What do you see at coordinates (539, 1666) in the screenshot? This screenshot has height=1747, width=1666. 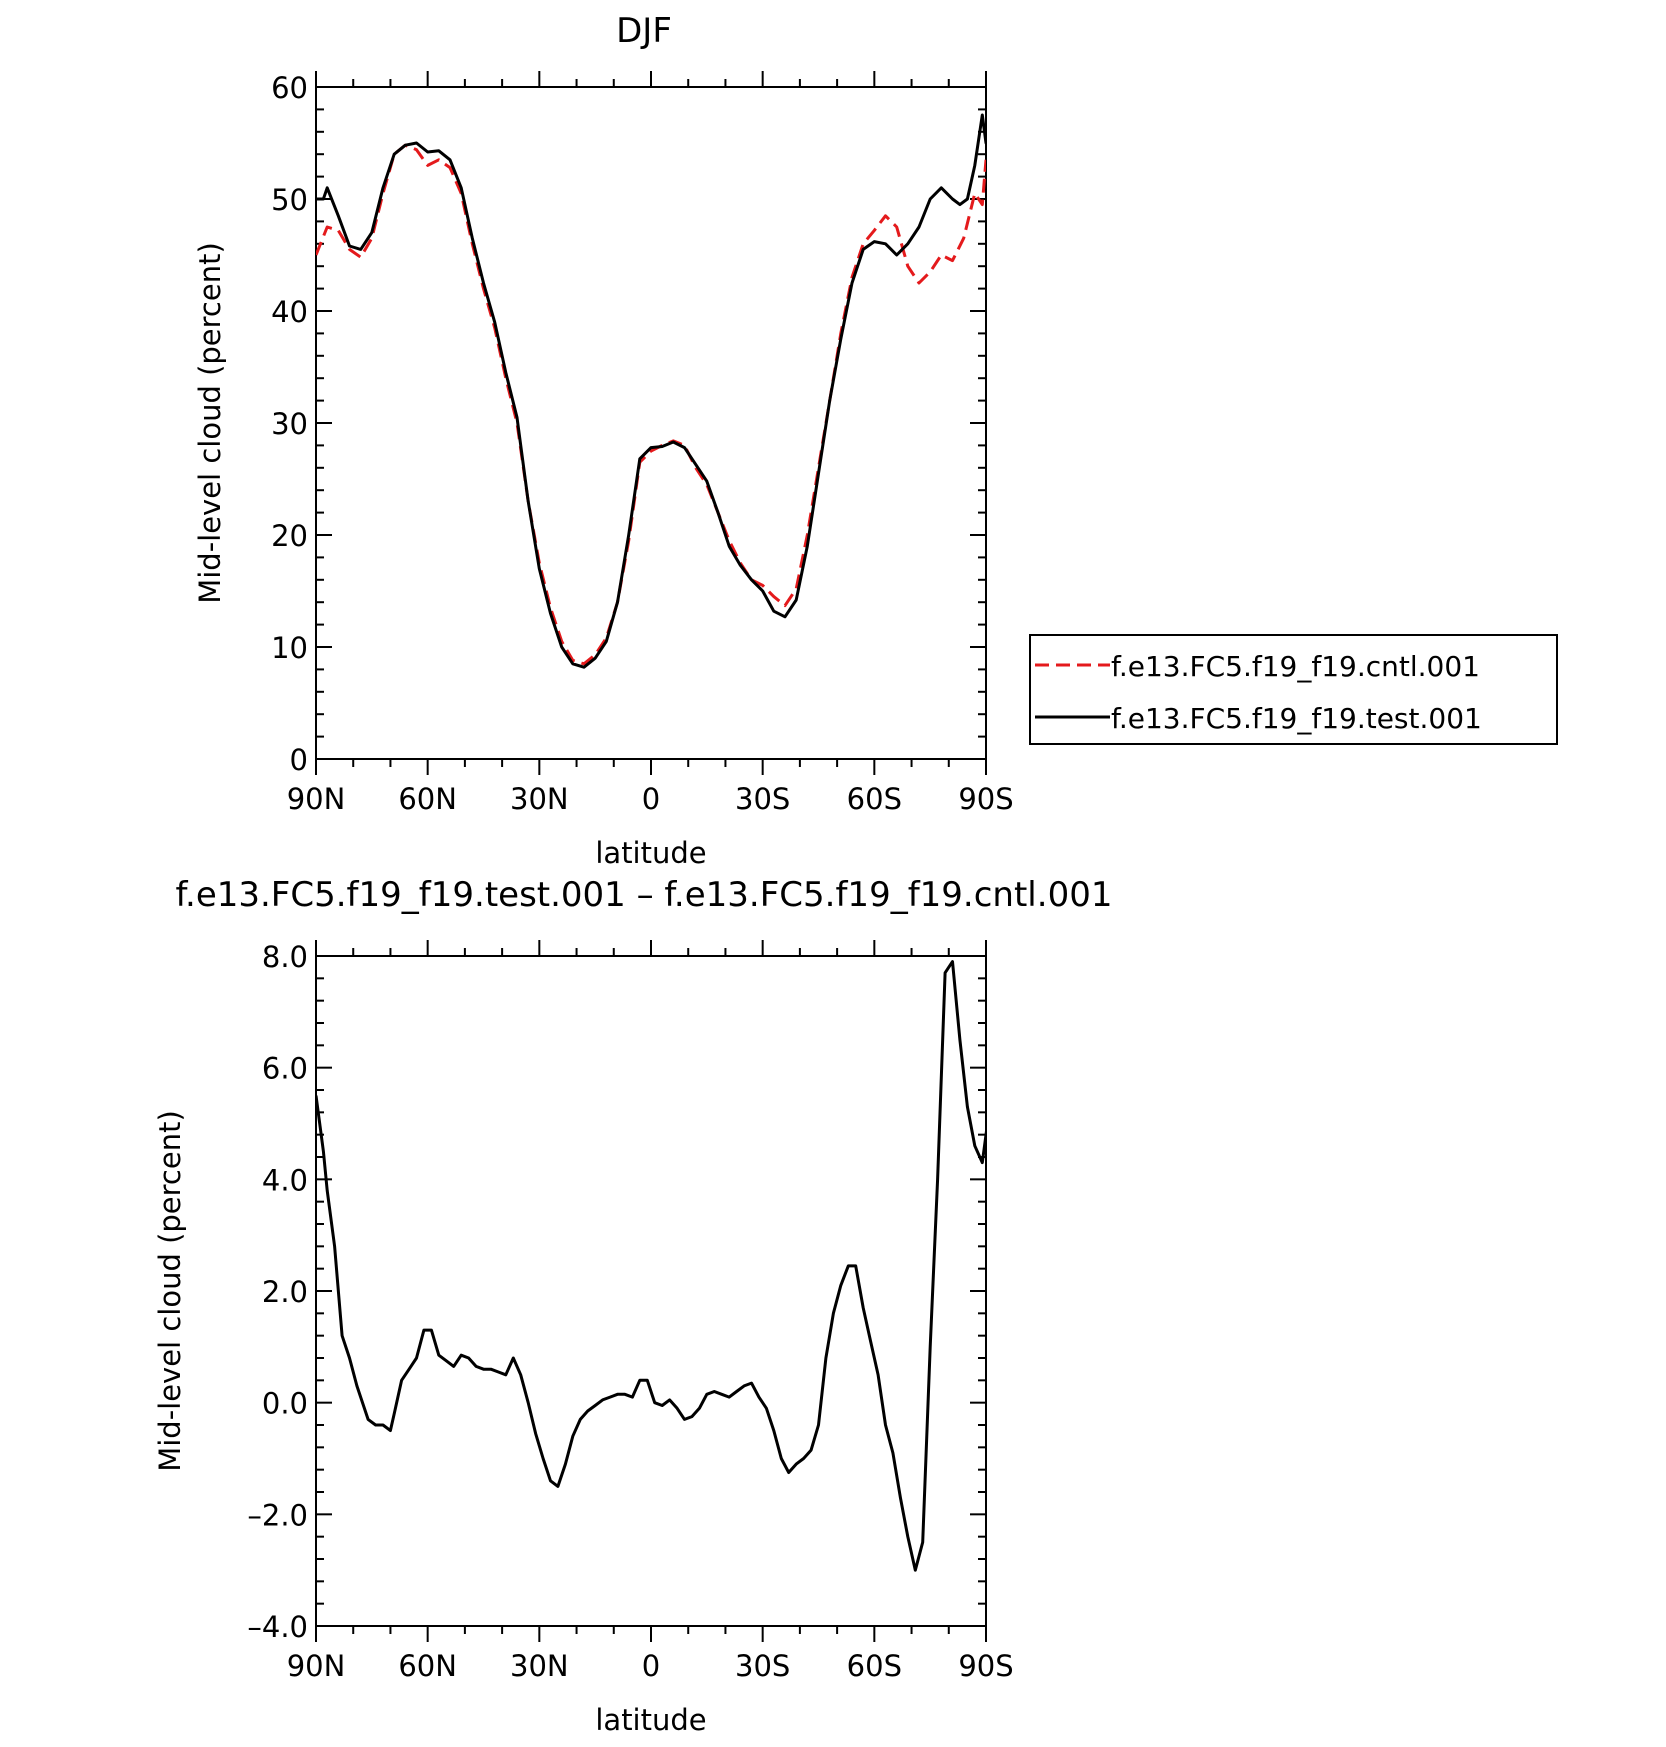 I see `bottom-x-tick-label: 30N` at bounding box center [539, 1666].